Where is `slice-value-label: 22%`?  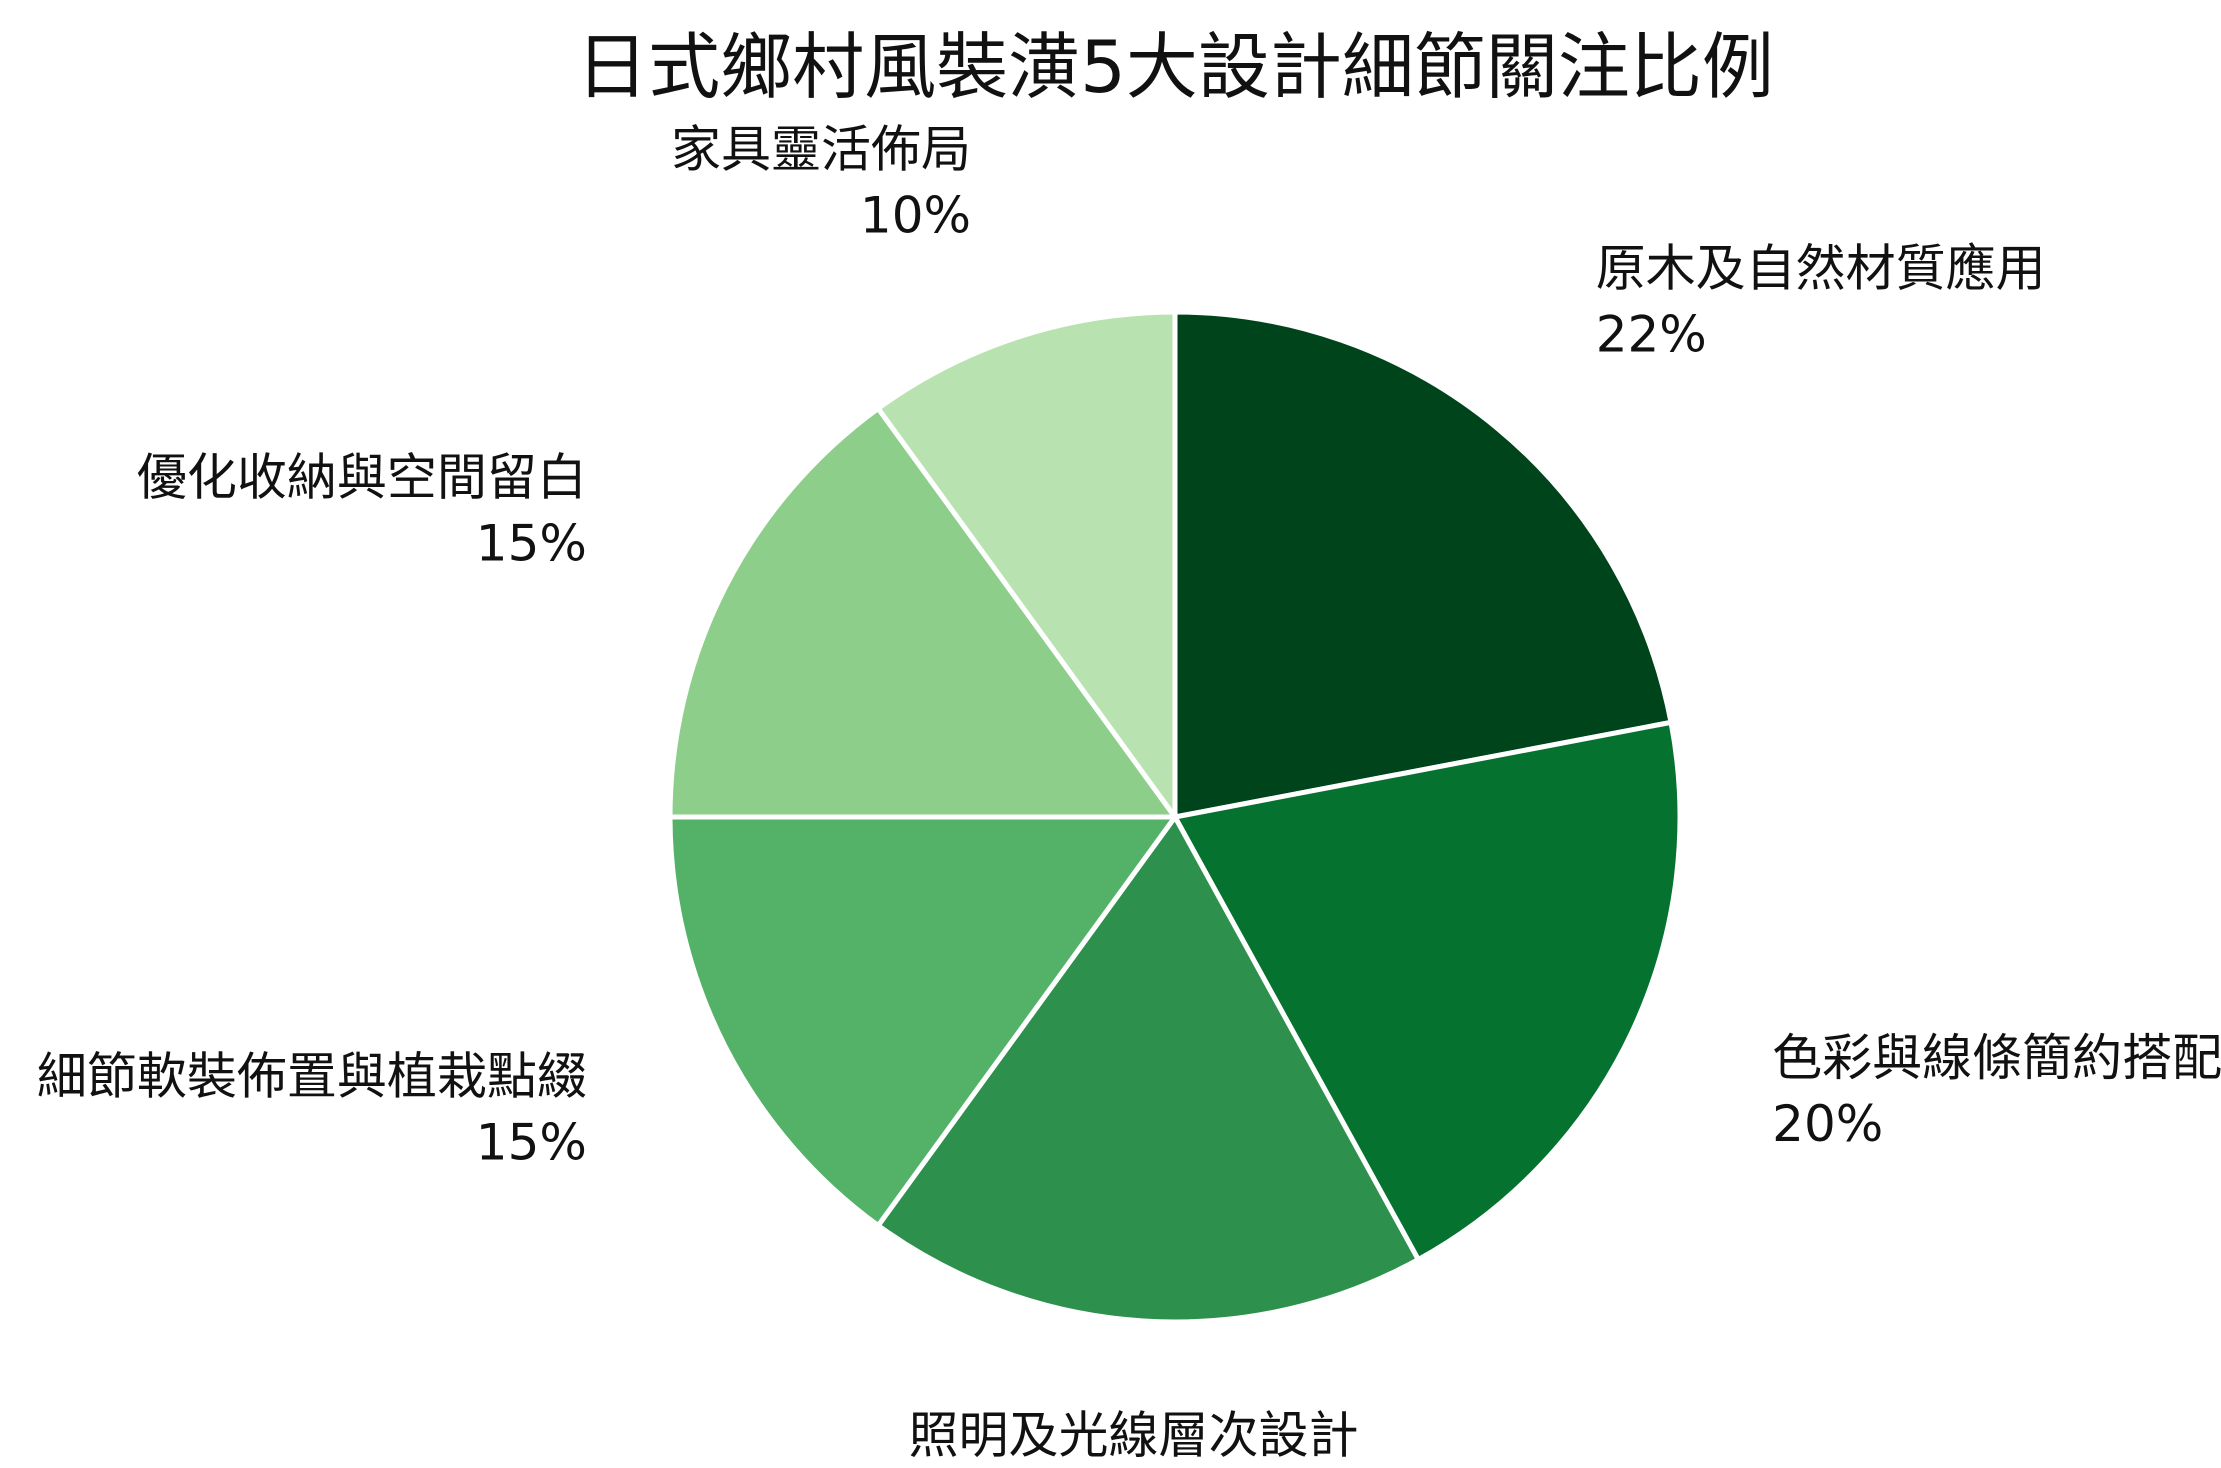 slice-value-label: 22% is located at coordinates (1651, 334).